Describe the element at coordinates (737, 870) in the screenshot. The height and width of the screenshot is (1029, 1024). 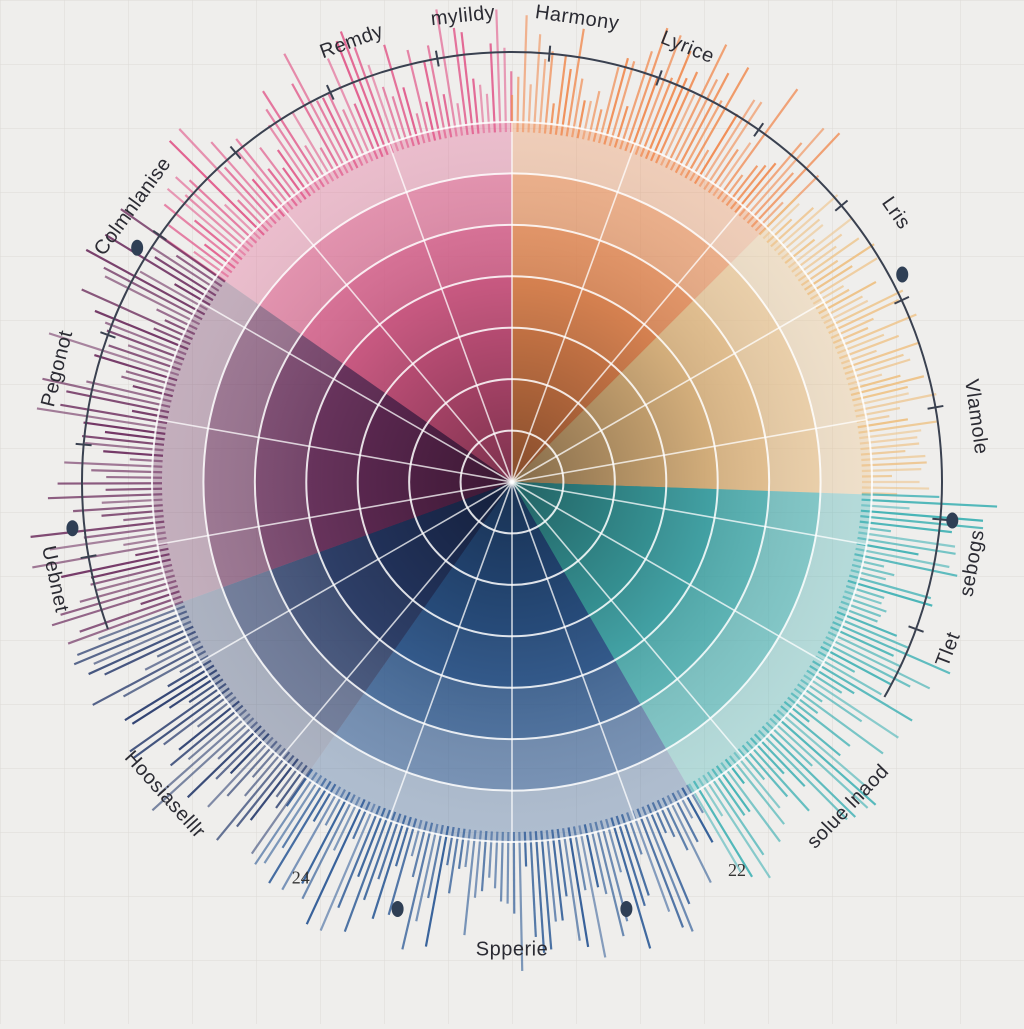
I see `tick-number: 22` at that location.